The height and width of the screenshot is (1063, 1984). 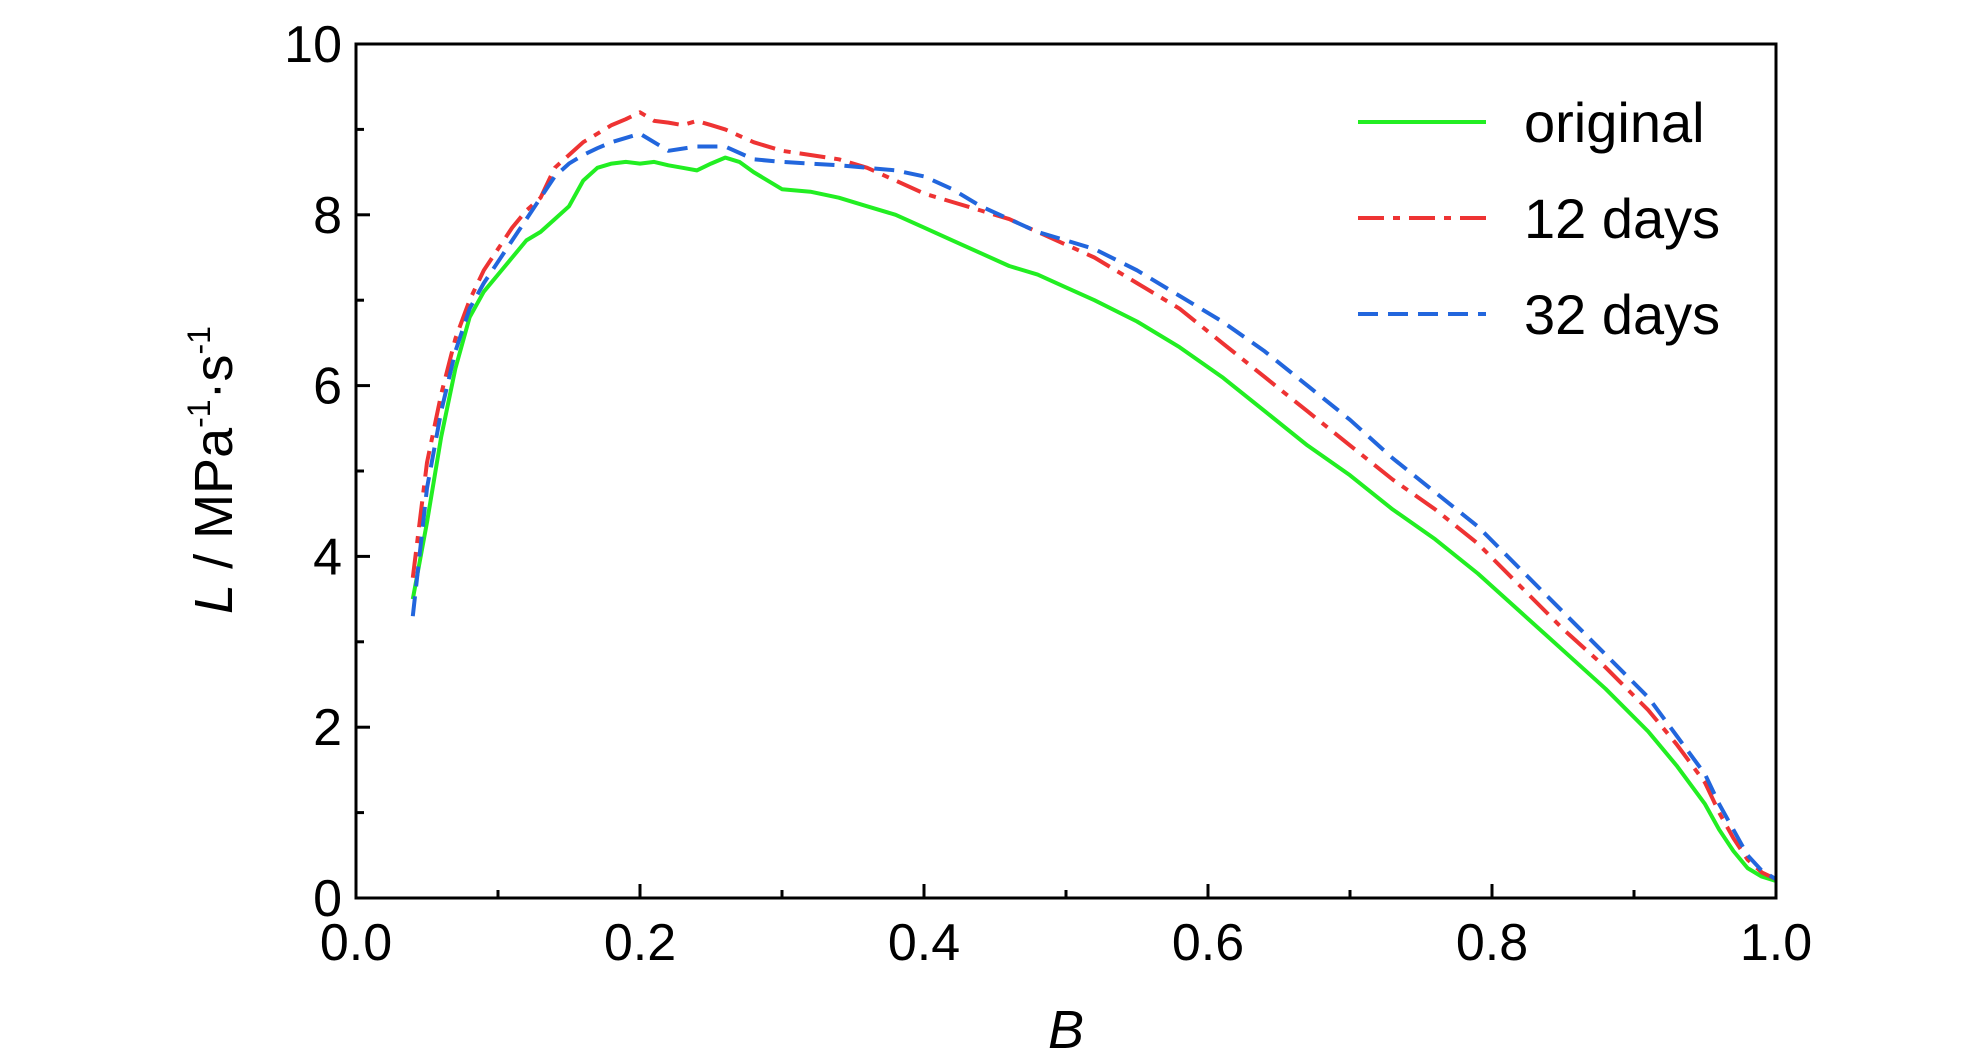 I want to click on x-tick-label: 0.6, so click(x=1208, y=943).